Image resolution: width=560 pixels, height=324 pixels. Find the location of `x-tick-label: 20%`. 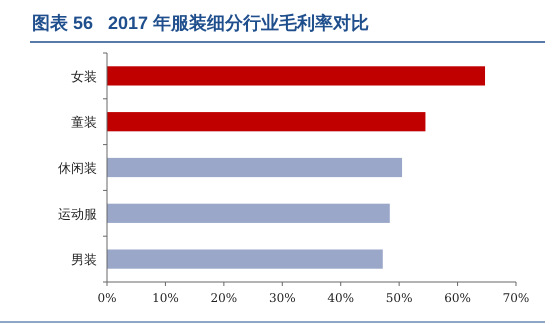

x-tick-label: 20% is located at coordinates (224, 298).